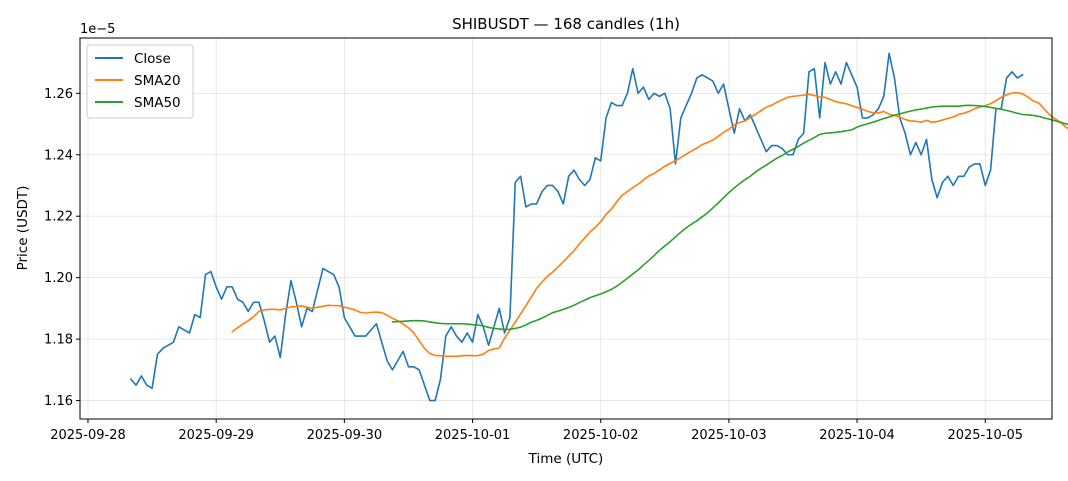  I want to click on legend-label-close: Close, so click(152, 59).